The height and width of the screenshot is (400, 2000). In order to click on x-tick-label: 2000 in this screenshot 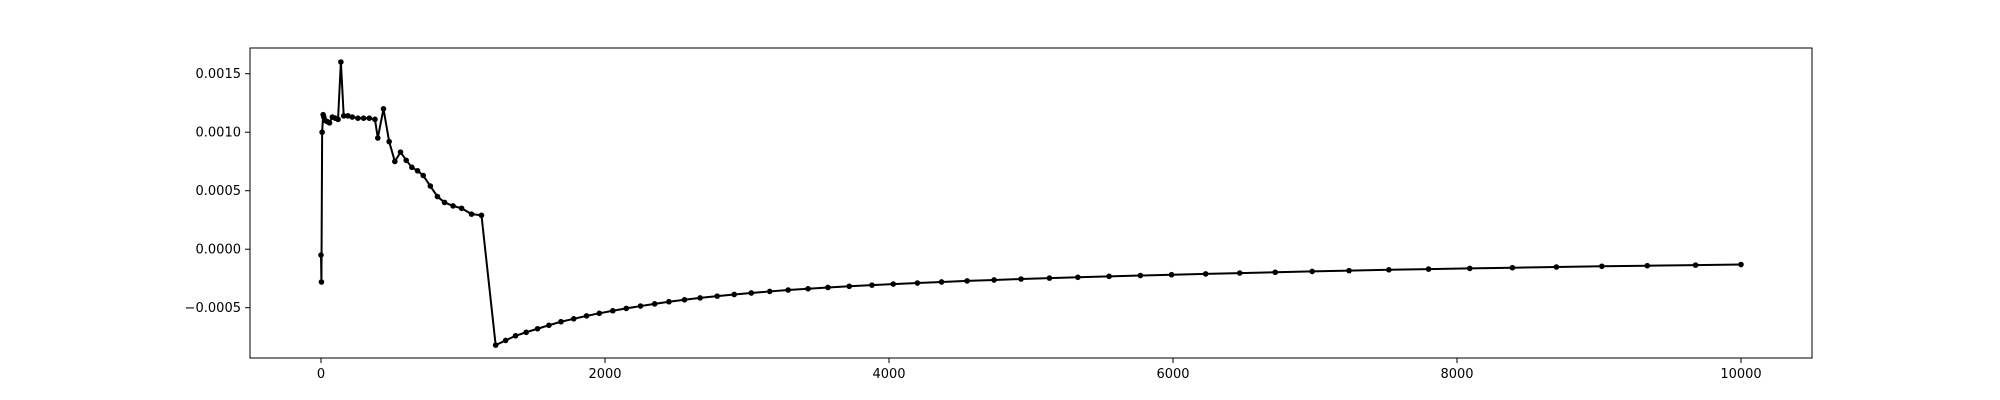, I will do `click(604, 374)`.